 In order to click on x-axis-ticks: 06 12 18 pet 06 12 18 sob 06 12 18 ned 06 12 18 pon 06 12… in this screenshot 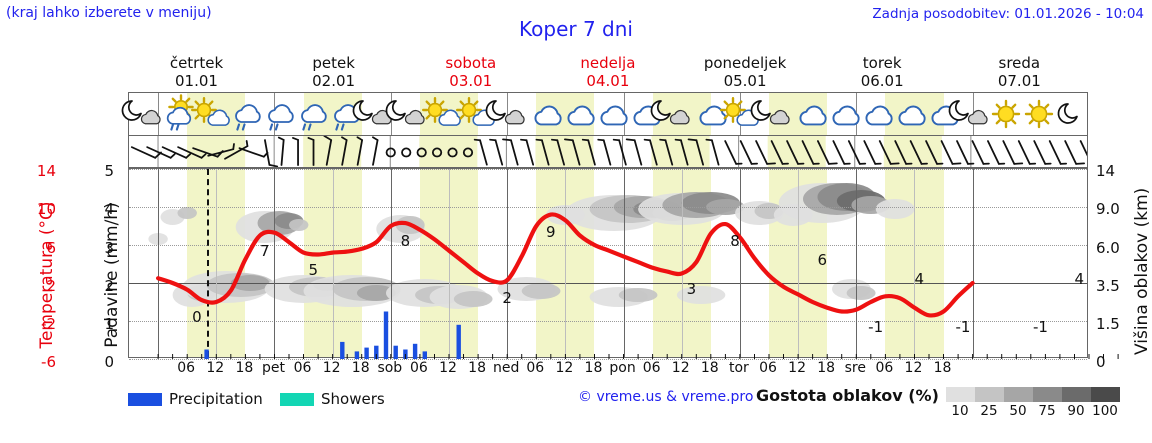, I will do `click(608, 370)`.